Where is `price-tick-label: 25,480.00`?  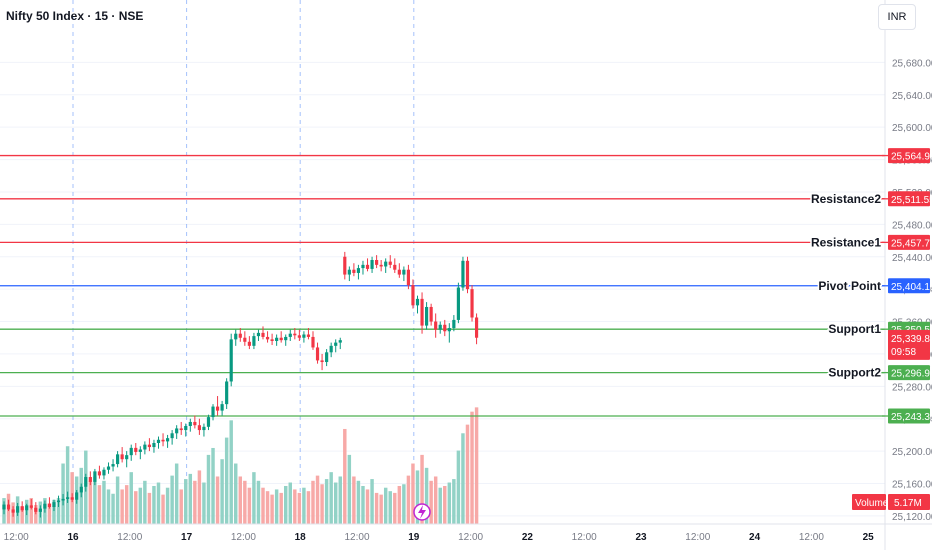 price-tick-label: 25,480.00 is located at coordinates (912, 225).